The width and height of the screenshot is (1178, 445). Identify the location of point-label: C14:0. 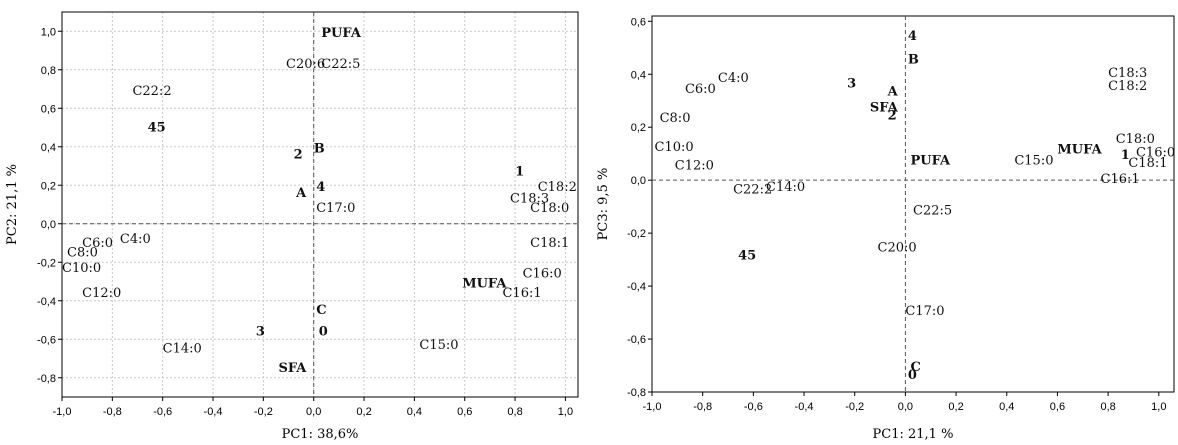
(785, 187).